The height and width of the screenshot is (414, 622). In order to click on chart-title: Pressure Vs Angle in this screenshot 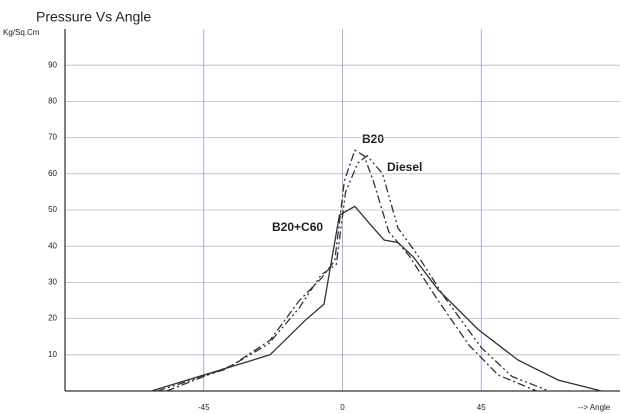, I will do `click(93, 17)`.